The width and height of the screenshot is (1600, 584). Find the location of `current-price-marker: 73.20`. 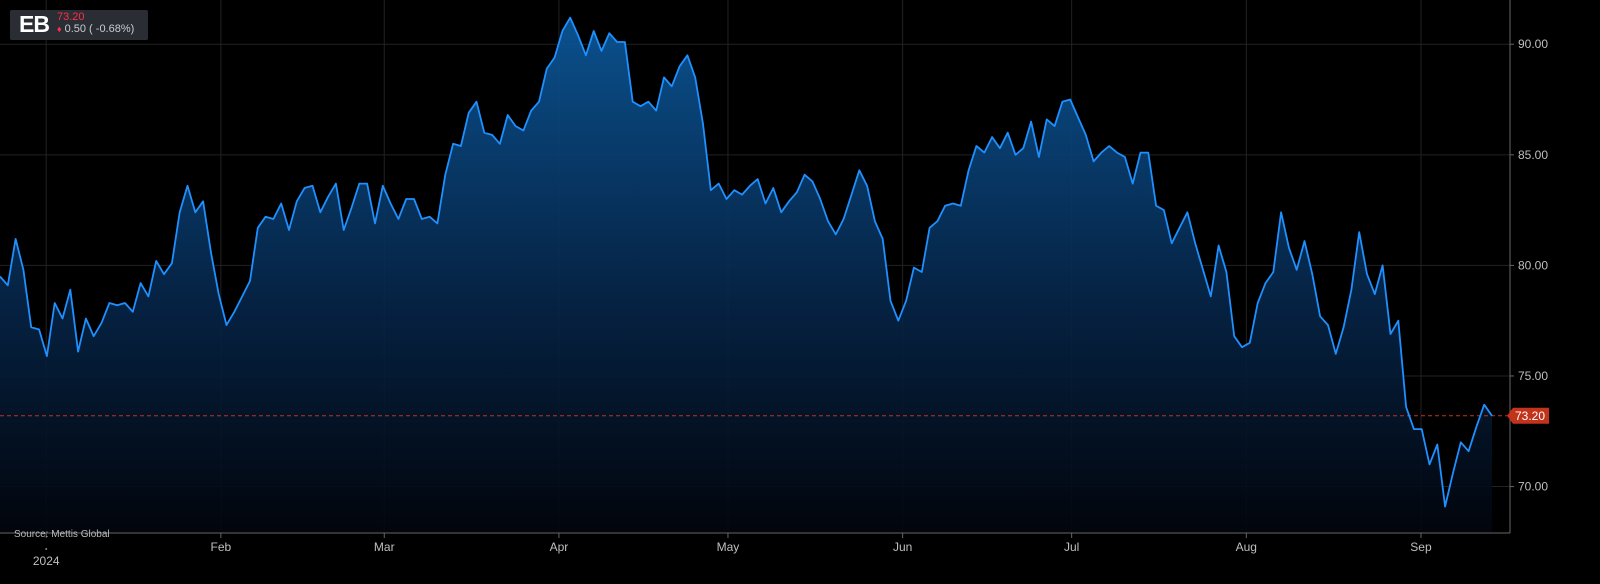

current-price-marker: 73.20 is located at coordinates (1528, 415).